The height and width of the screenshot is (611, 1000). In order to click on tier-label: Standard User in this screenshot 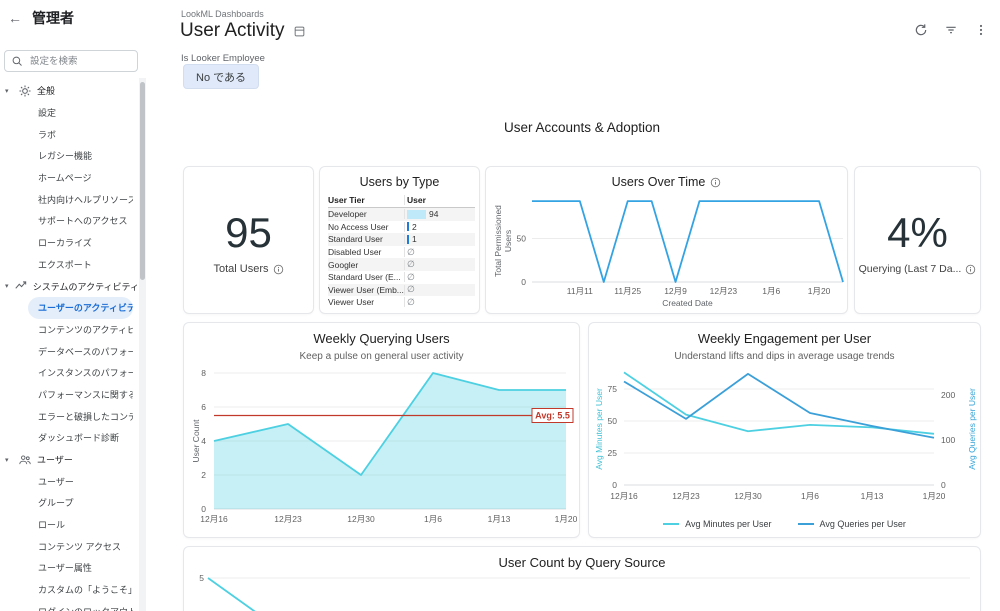, I will do `click(366, 239)`.